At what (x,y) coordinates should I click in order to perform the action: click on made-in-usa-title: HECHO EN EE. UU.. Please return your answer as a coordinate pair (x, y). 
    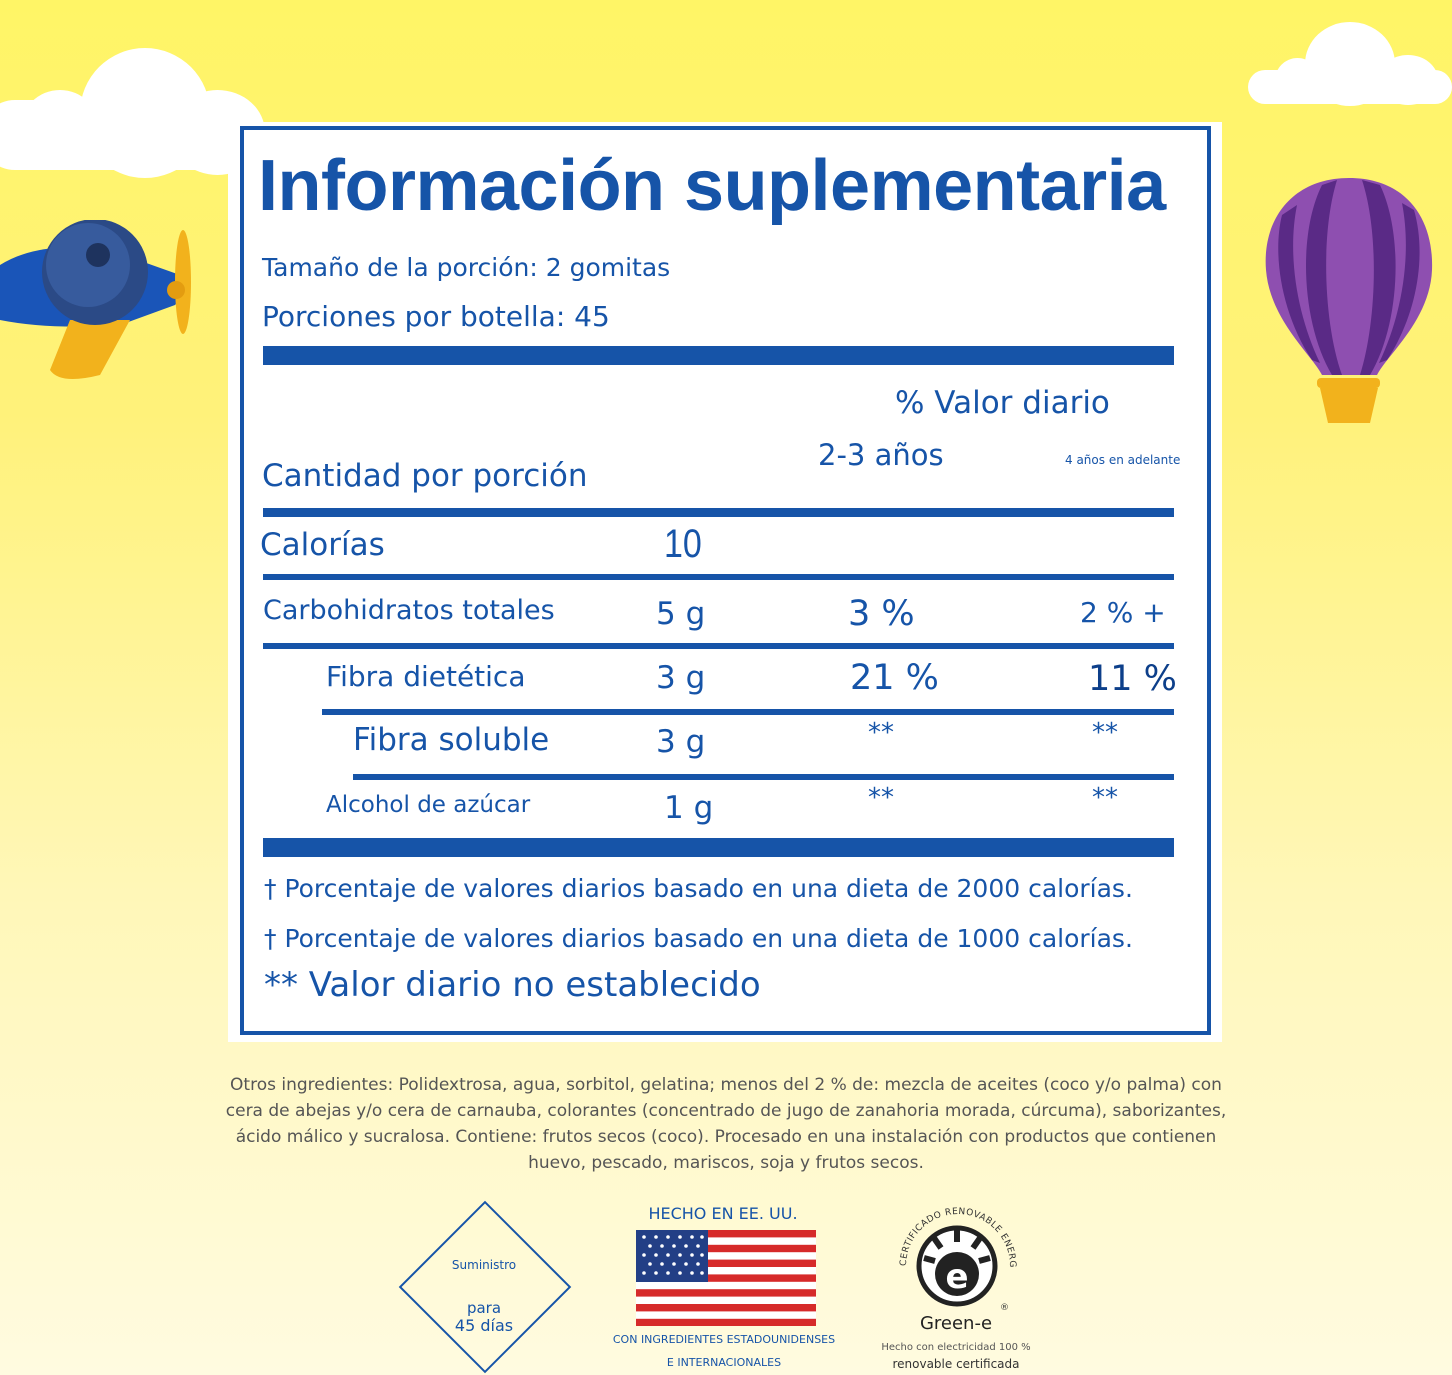
    Looking at the image, I should click on (723, 1213).